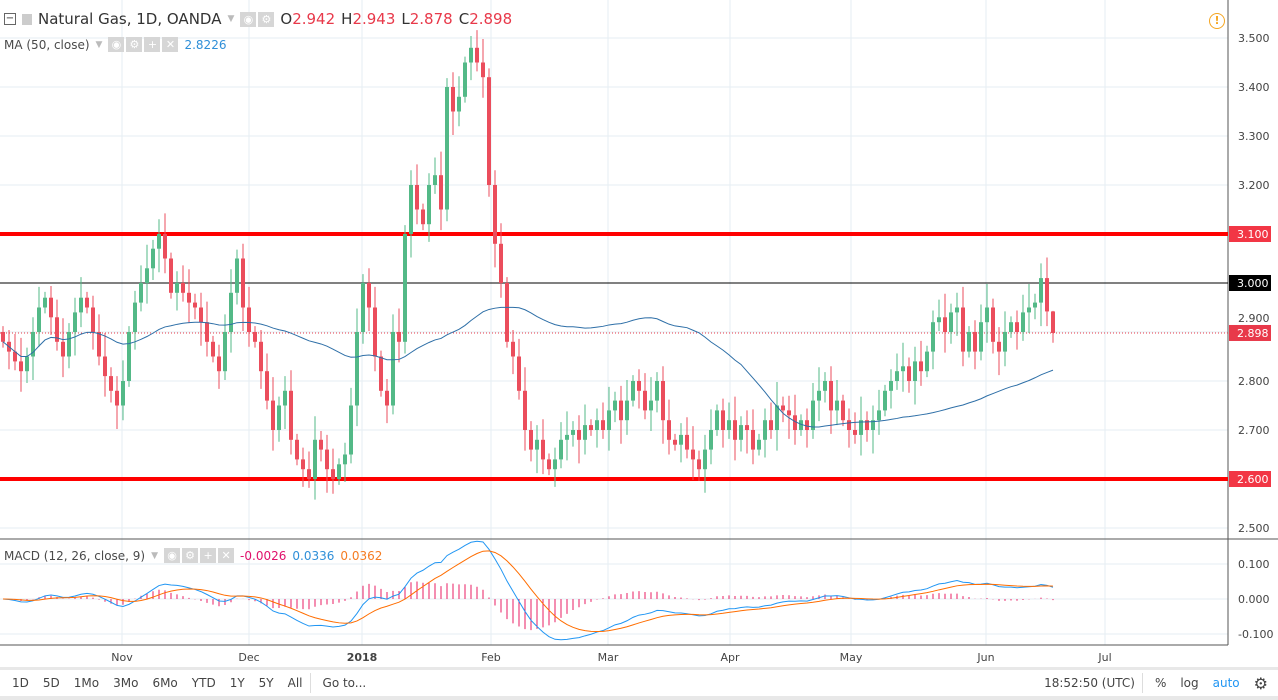 The image size is (1278, 700). Describe the element at coordinates (237, 683) in the screenshot. I see `range-1y: 1Y` at that location.